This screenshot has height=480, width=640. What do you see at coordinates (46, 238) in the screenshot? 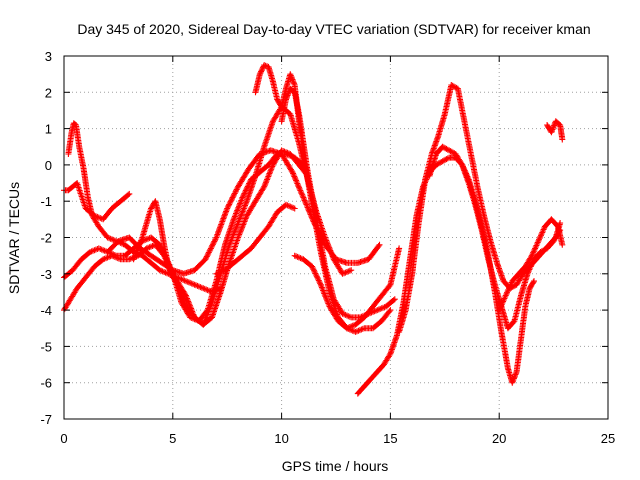
I see `y-tick-label: -2` at bounding box center [46, 238].